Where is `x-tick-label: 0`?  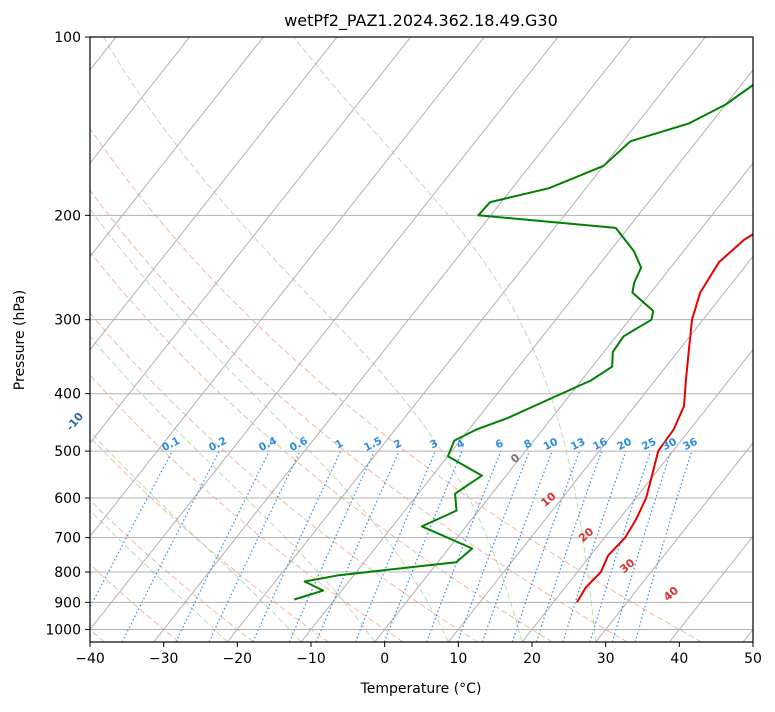
x-tick-label: 0 is located at coordinates (384, 659).